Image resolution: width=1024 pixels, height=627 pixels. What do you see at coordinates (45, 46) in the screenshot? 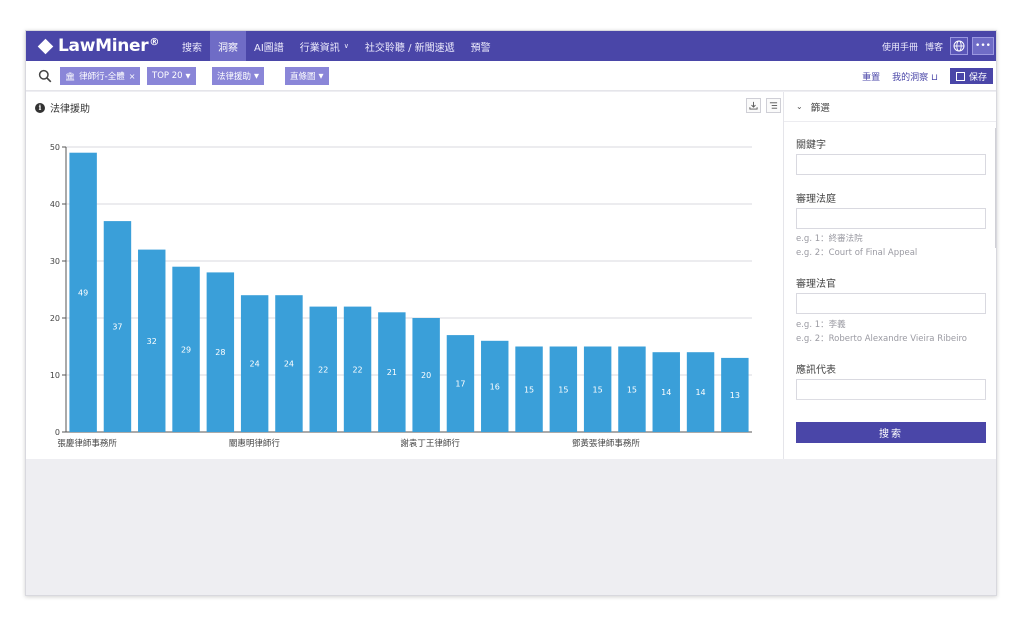
I see `diamond-logo-icon` at bounding box center [45, 46].